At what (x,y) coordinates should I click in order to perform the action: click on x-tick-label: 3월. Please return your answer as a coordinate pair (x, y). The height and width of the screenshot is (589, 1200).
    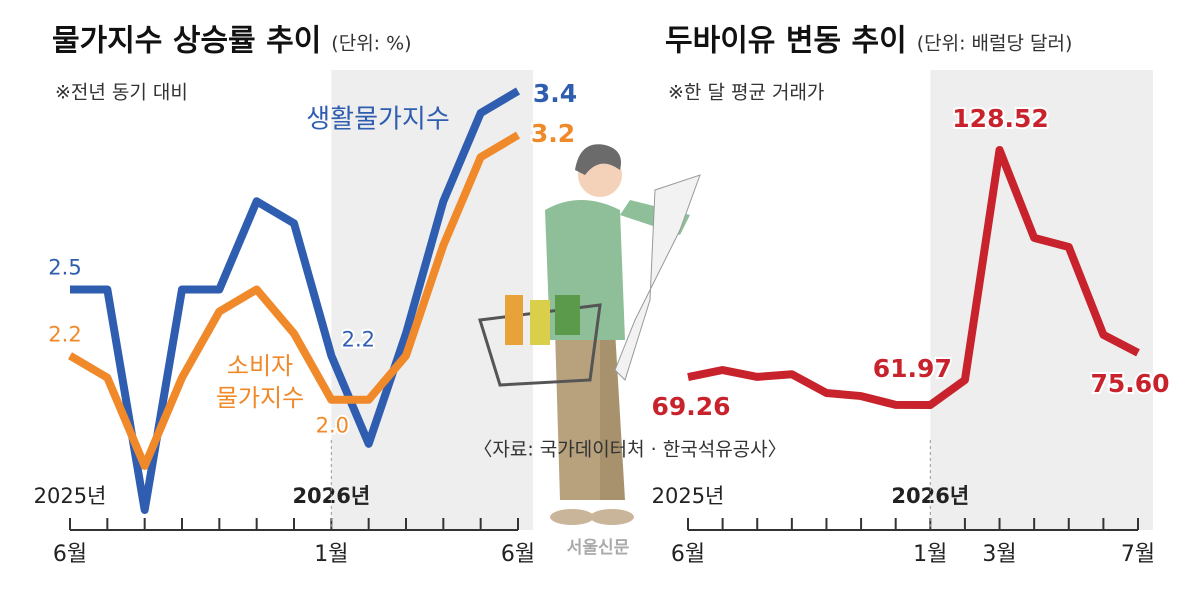
    Looking at the image, I should click on (999, 554).